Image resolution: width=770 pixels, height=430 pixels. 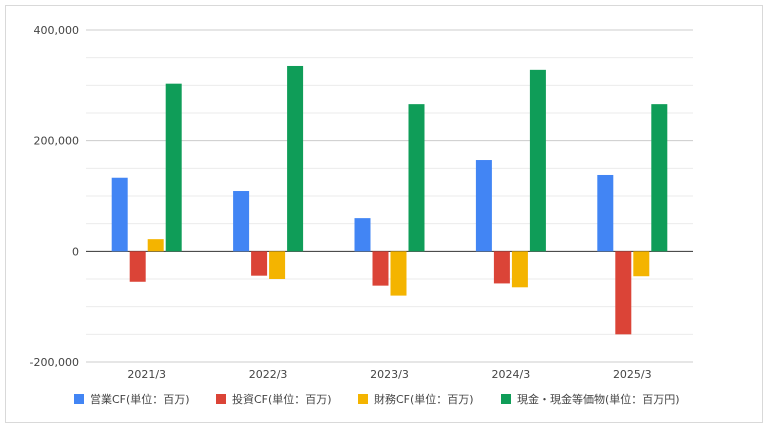 What do you see at coordinates (424, 399) in the screenshot?
I see `legend-label: 財務CF(単位：百万)` at bounding box center [424, 399].